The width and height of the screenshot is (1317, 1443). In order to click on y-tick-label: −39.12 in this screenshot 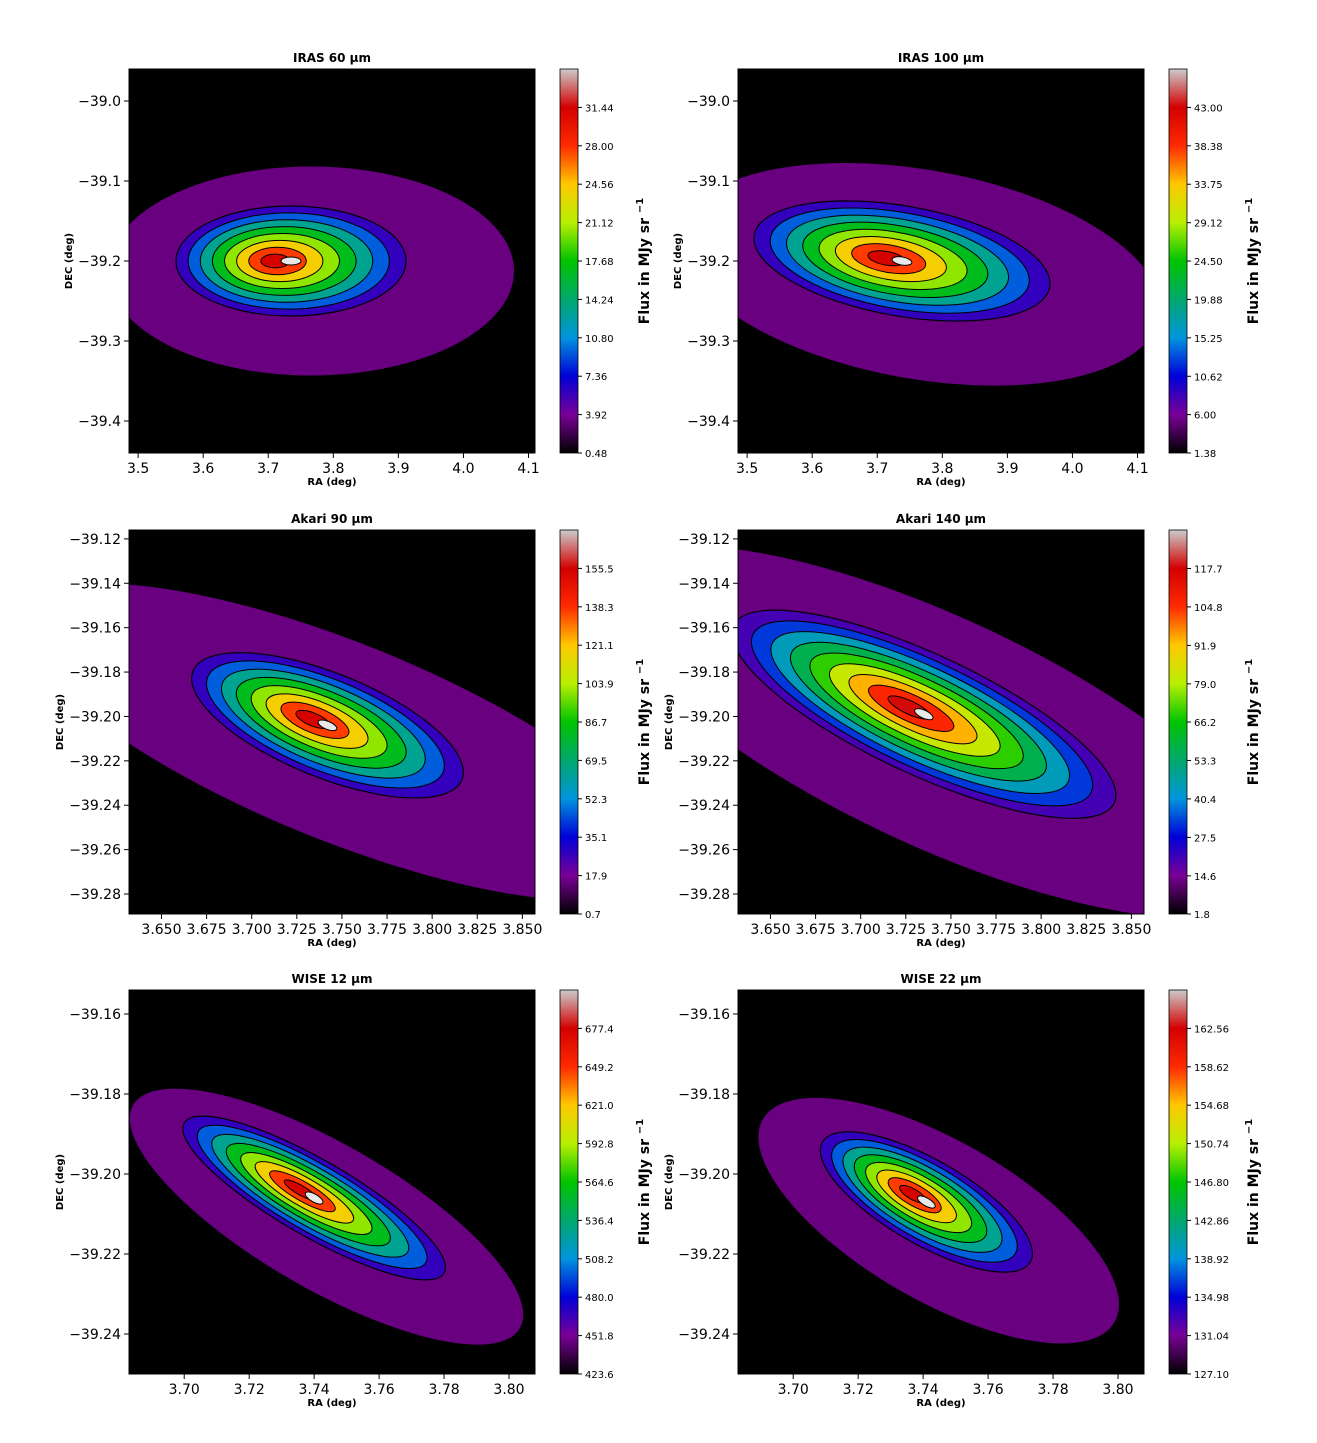, I will do `click(704, 540)`.